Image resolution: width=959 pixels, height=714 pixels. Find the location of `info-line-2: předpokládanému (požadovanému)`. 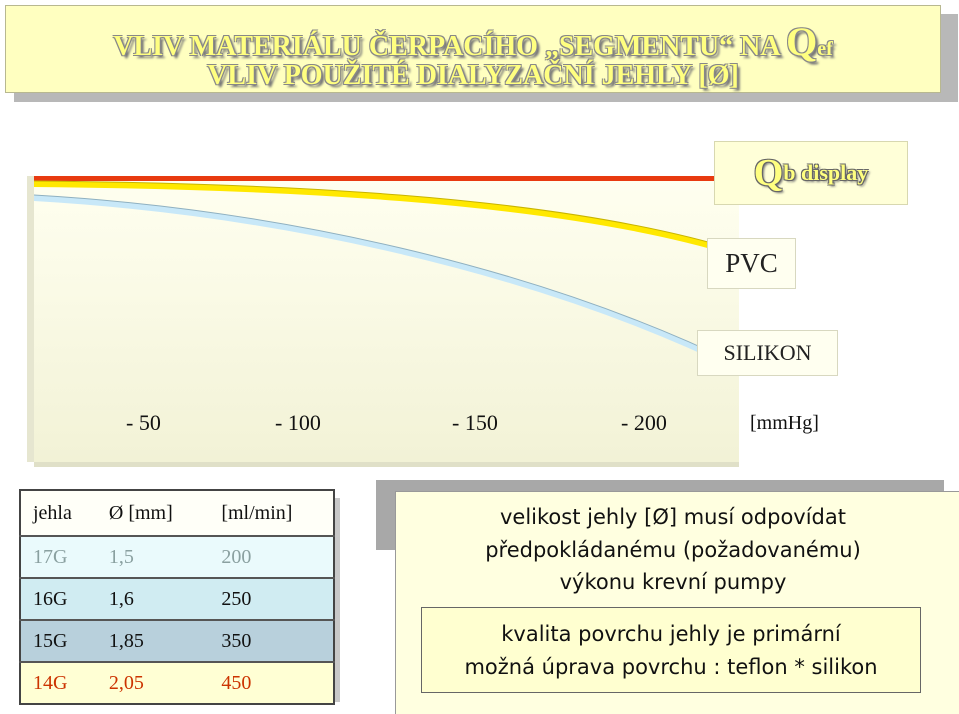

info-line-2: předpokládanému (požadovanému) is located at coordinates (673, 550).